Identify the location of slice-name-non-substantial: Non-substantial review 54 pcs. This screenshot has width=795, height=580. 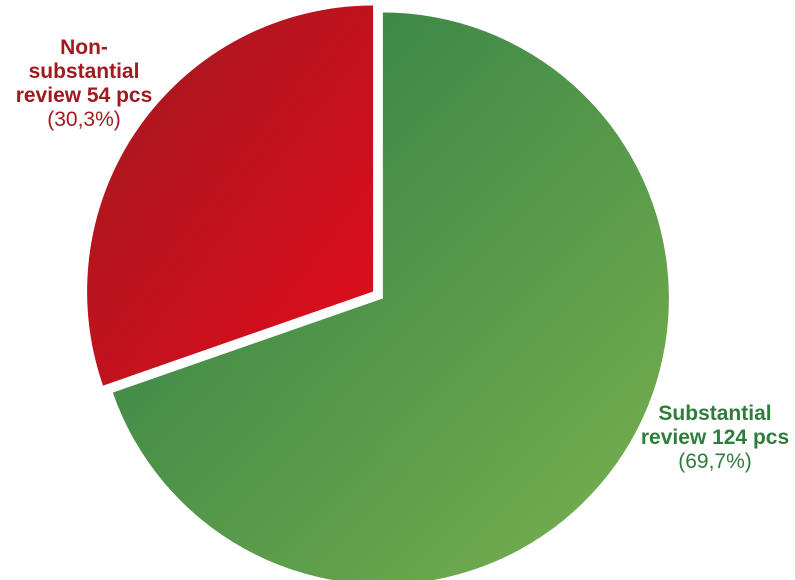
(84, 71).